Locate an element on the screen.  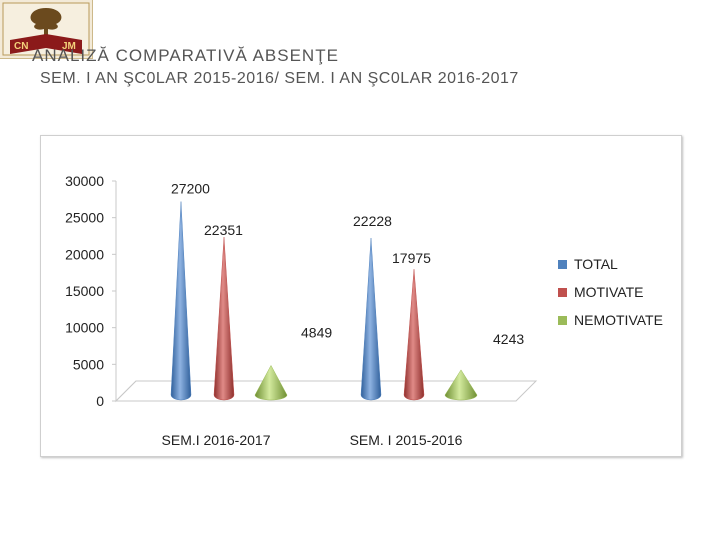
y-tick-label: 15000 is located at coordinates (84, 291).